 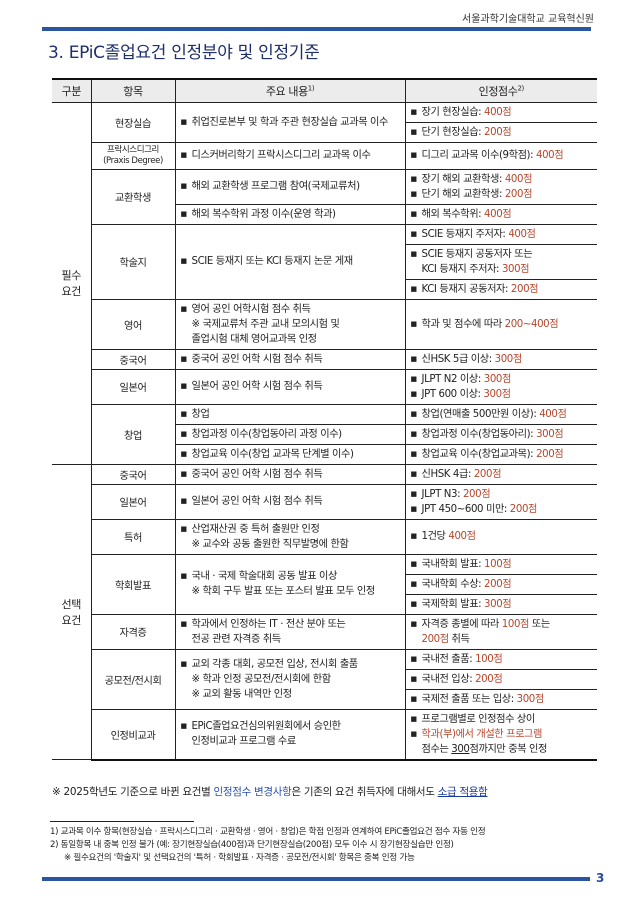 I want to click on text-segment: 디스커버리학기 프락시스디그리 교과목 이수, so click(x=281, y=155).